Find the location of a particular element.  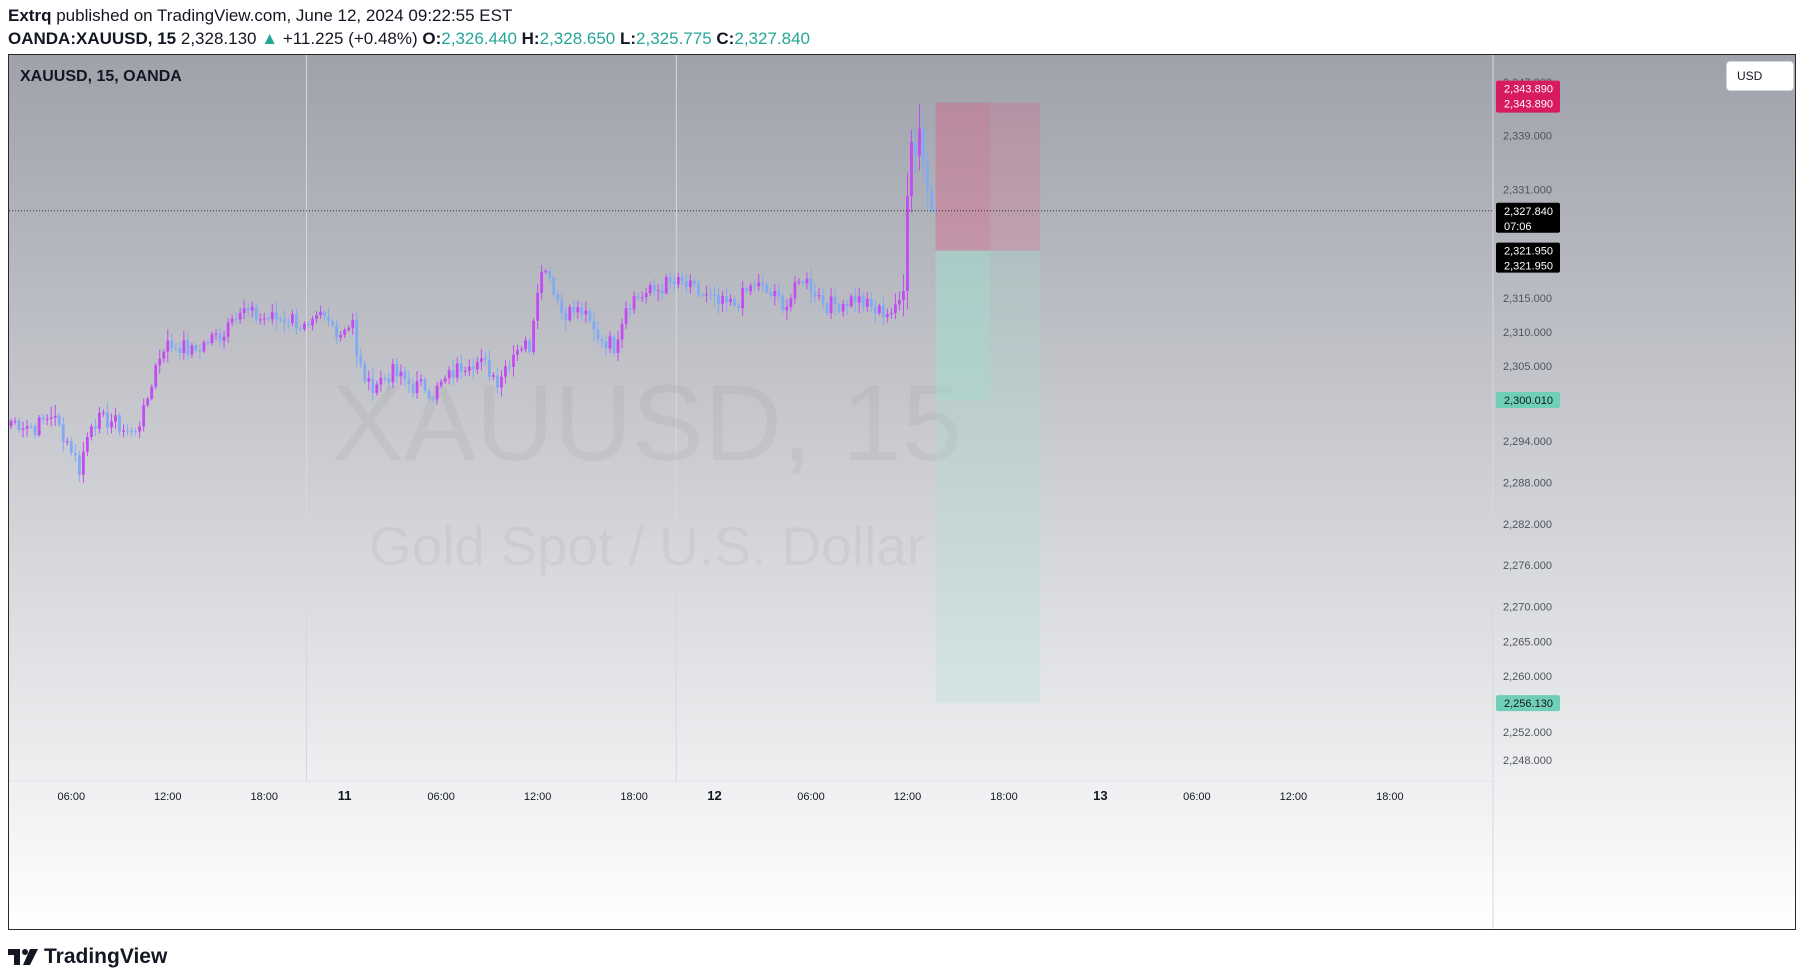

last-price-tag-text: 2,327.840 is located at coordinates (1528, 212).